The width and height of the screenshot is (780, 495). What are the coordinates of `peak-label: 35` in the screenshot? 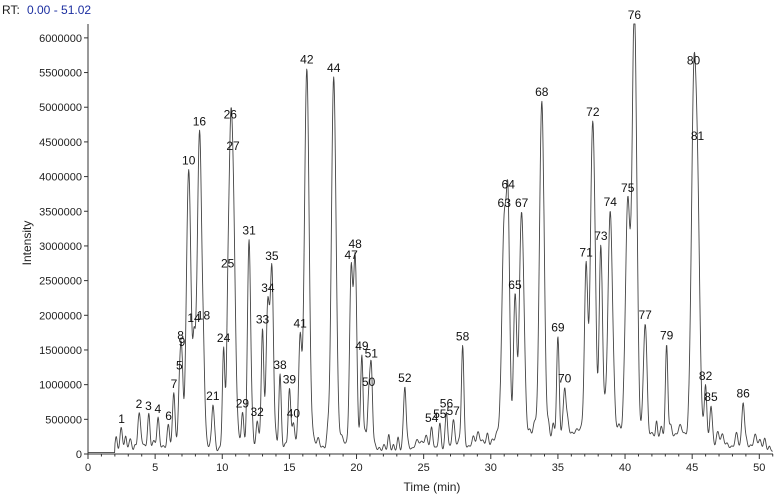 It's located at (272, 256).